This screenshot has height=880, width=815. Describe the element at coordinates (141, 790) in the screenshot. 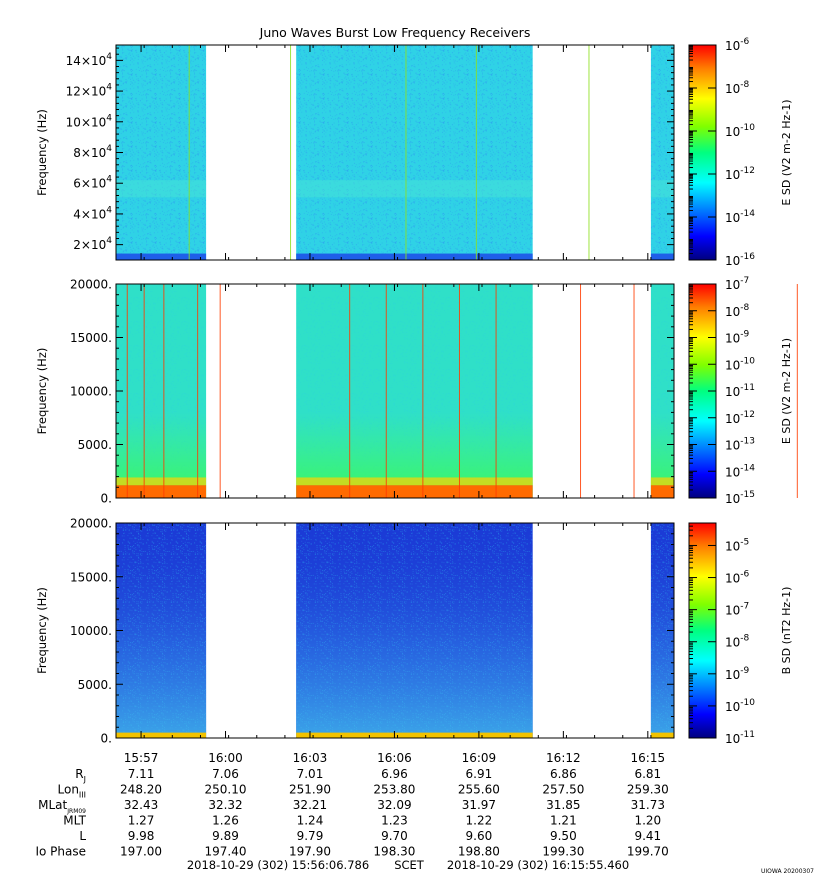

I see `ephemeris-value: 248.20` at that location.